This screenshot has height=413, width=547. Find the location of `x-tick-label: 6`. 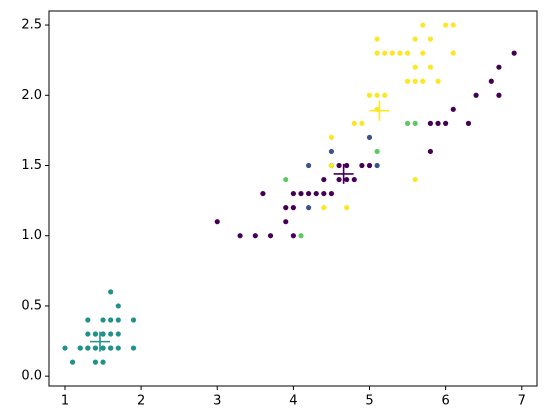

x-tick-label: 6 is located at coordinates (446, 401).